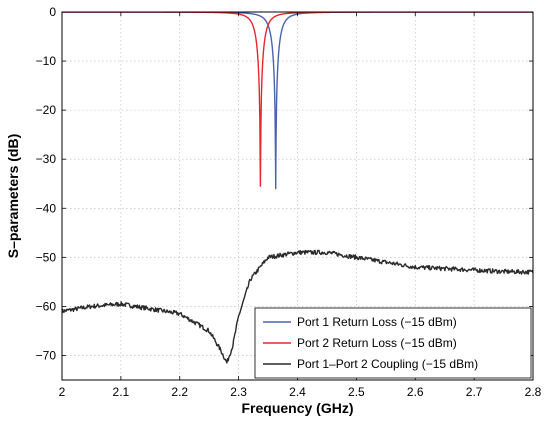 The width and height of the screenshot is (545, 421). I want to click on legend-entry-coupling: Port 1–Port 2 Coupling (−15 dBm), so click(387, 364).